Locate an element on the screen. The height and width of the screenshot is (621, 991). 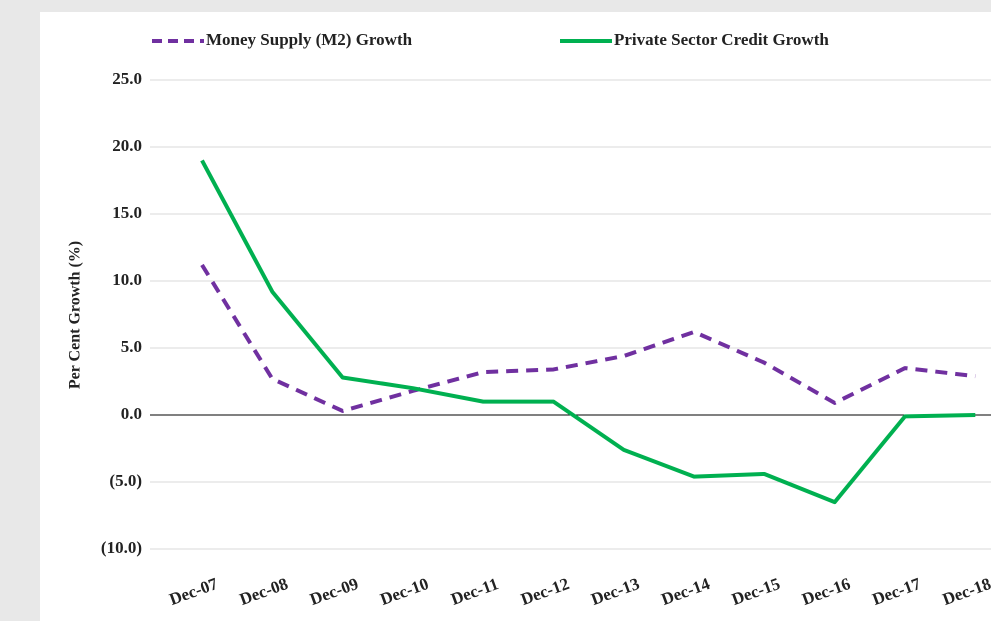
legend-label: Money Supply (M2) Growth is located at coordinates (309, 39).